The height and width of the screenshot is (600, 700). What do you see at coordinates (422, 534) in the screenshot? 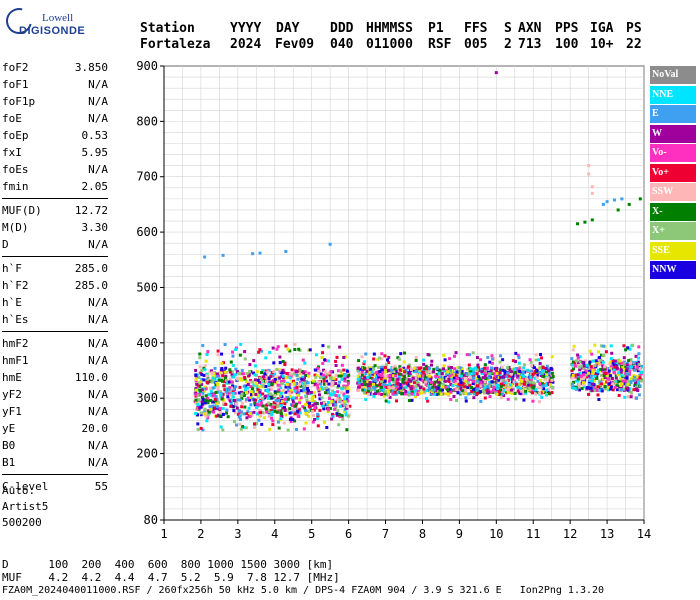
I see `x-tick-label: 8` at bounding box center [422, 534].